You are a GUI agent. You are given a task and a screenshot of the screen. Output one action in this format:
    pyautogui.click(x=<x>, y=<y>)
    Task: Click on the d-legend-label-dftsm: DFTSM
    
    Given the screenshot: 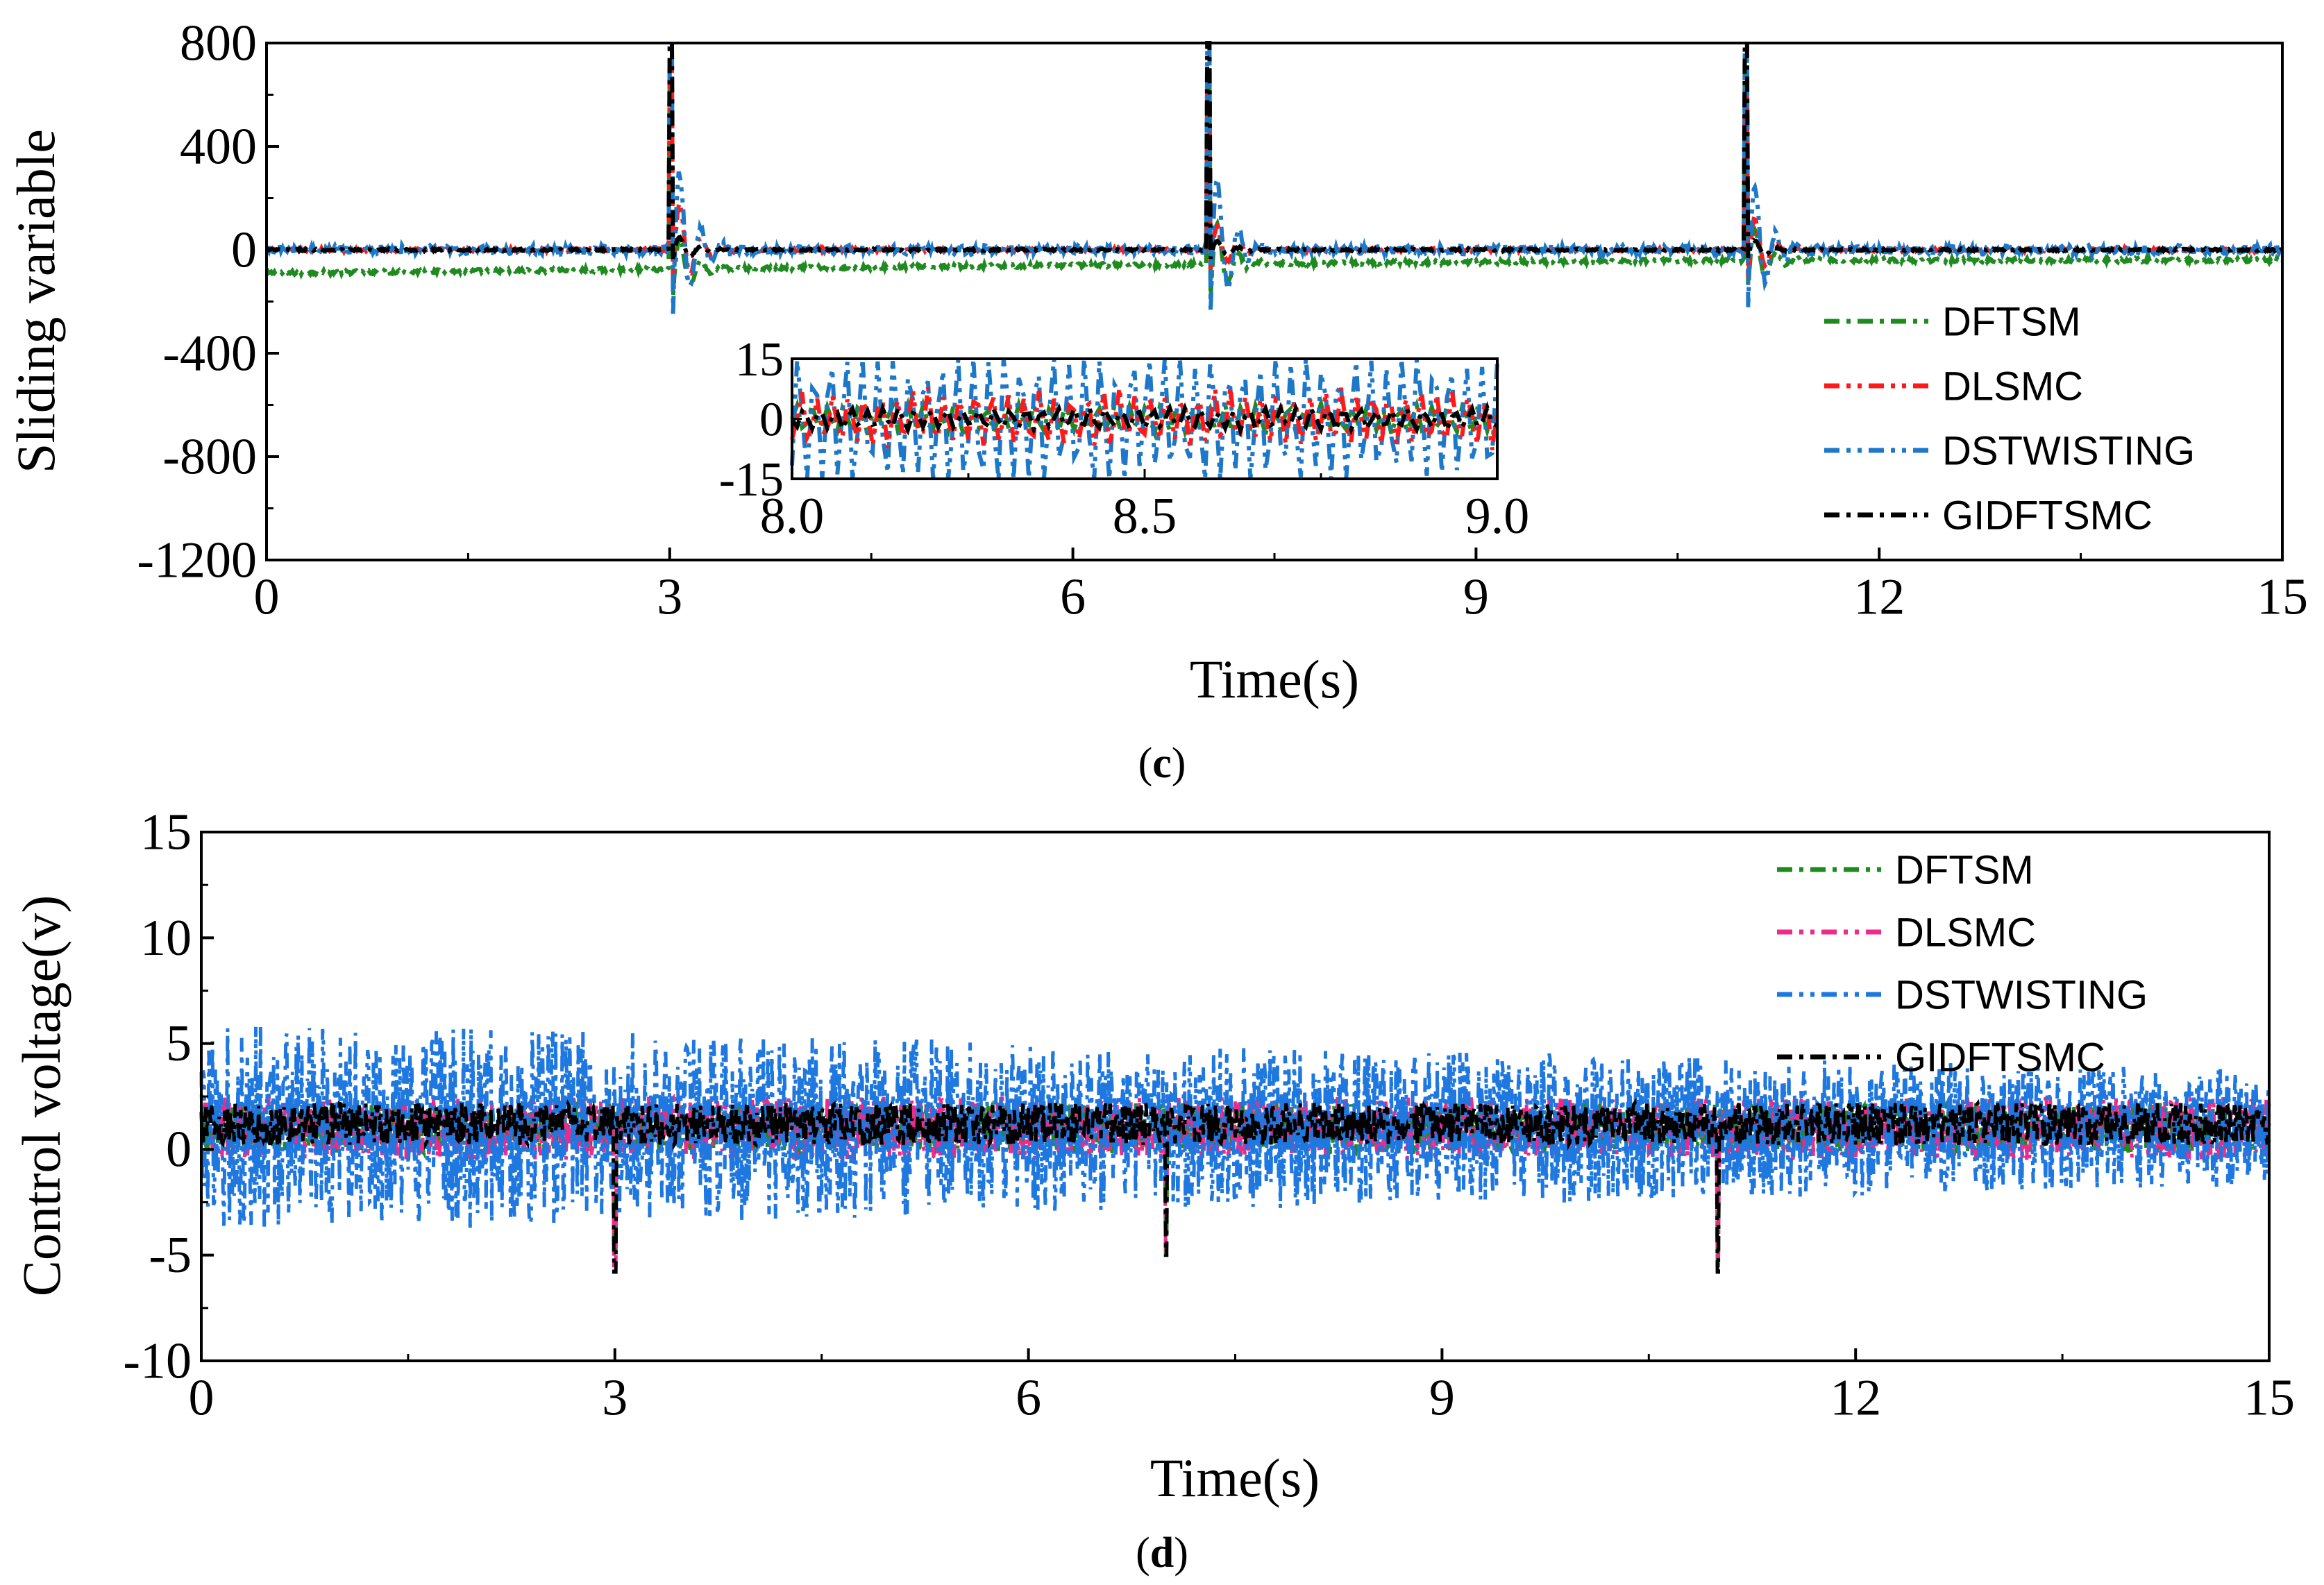 What is the action you would take?
    pyautogui.click(x=1964, y=870)
    